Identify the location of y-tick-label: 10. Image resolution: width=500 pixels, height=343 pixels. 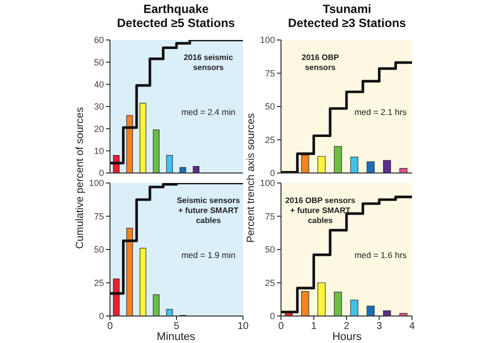
(99, 151).